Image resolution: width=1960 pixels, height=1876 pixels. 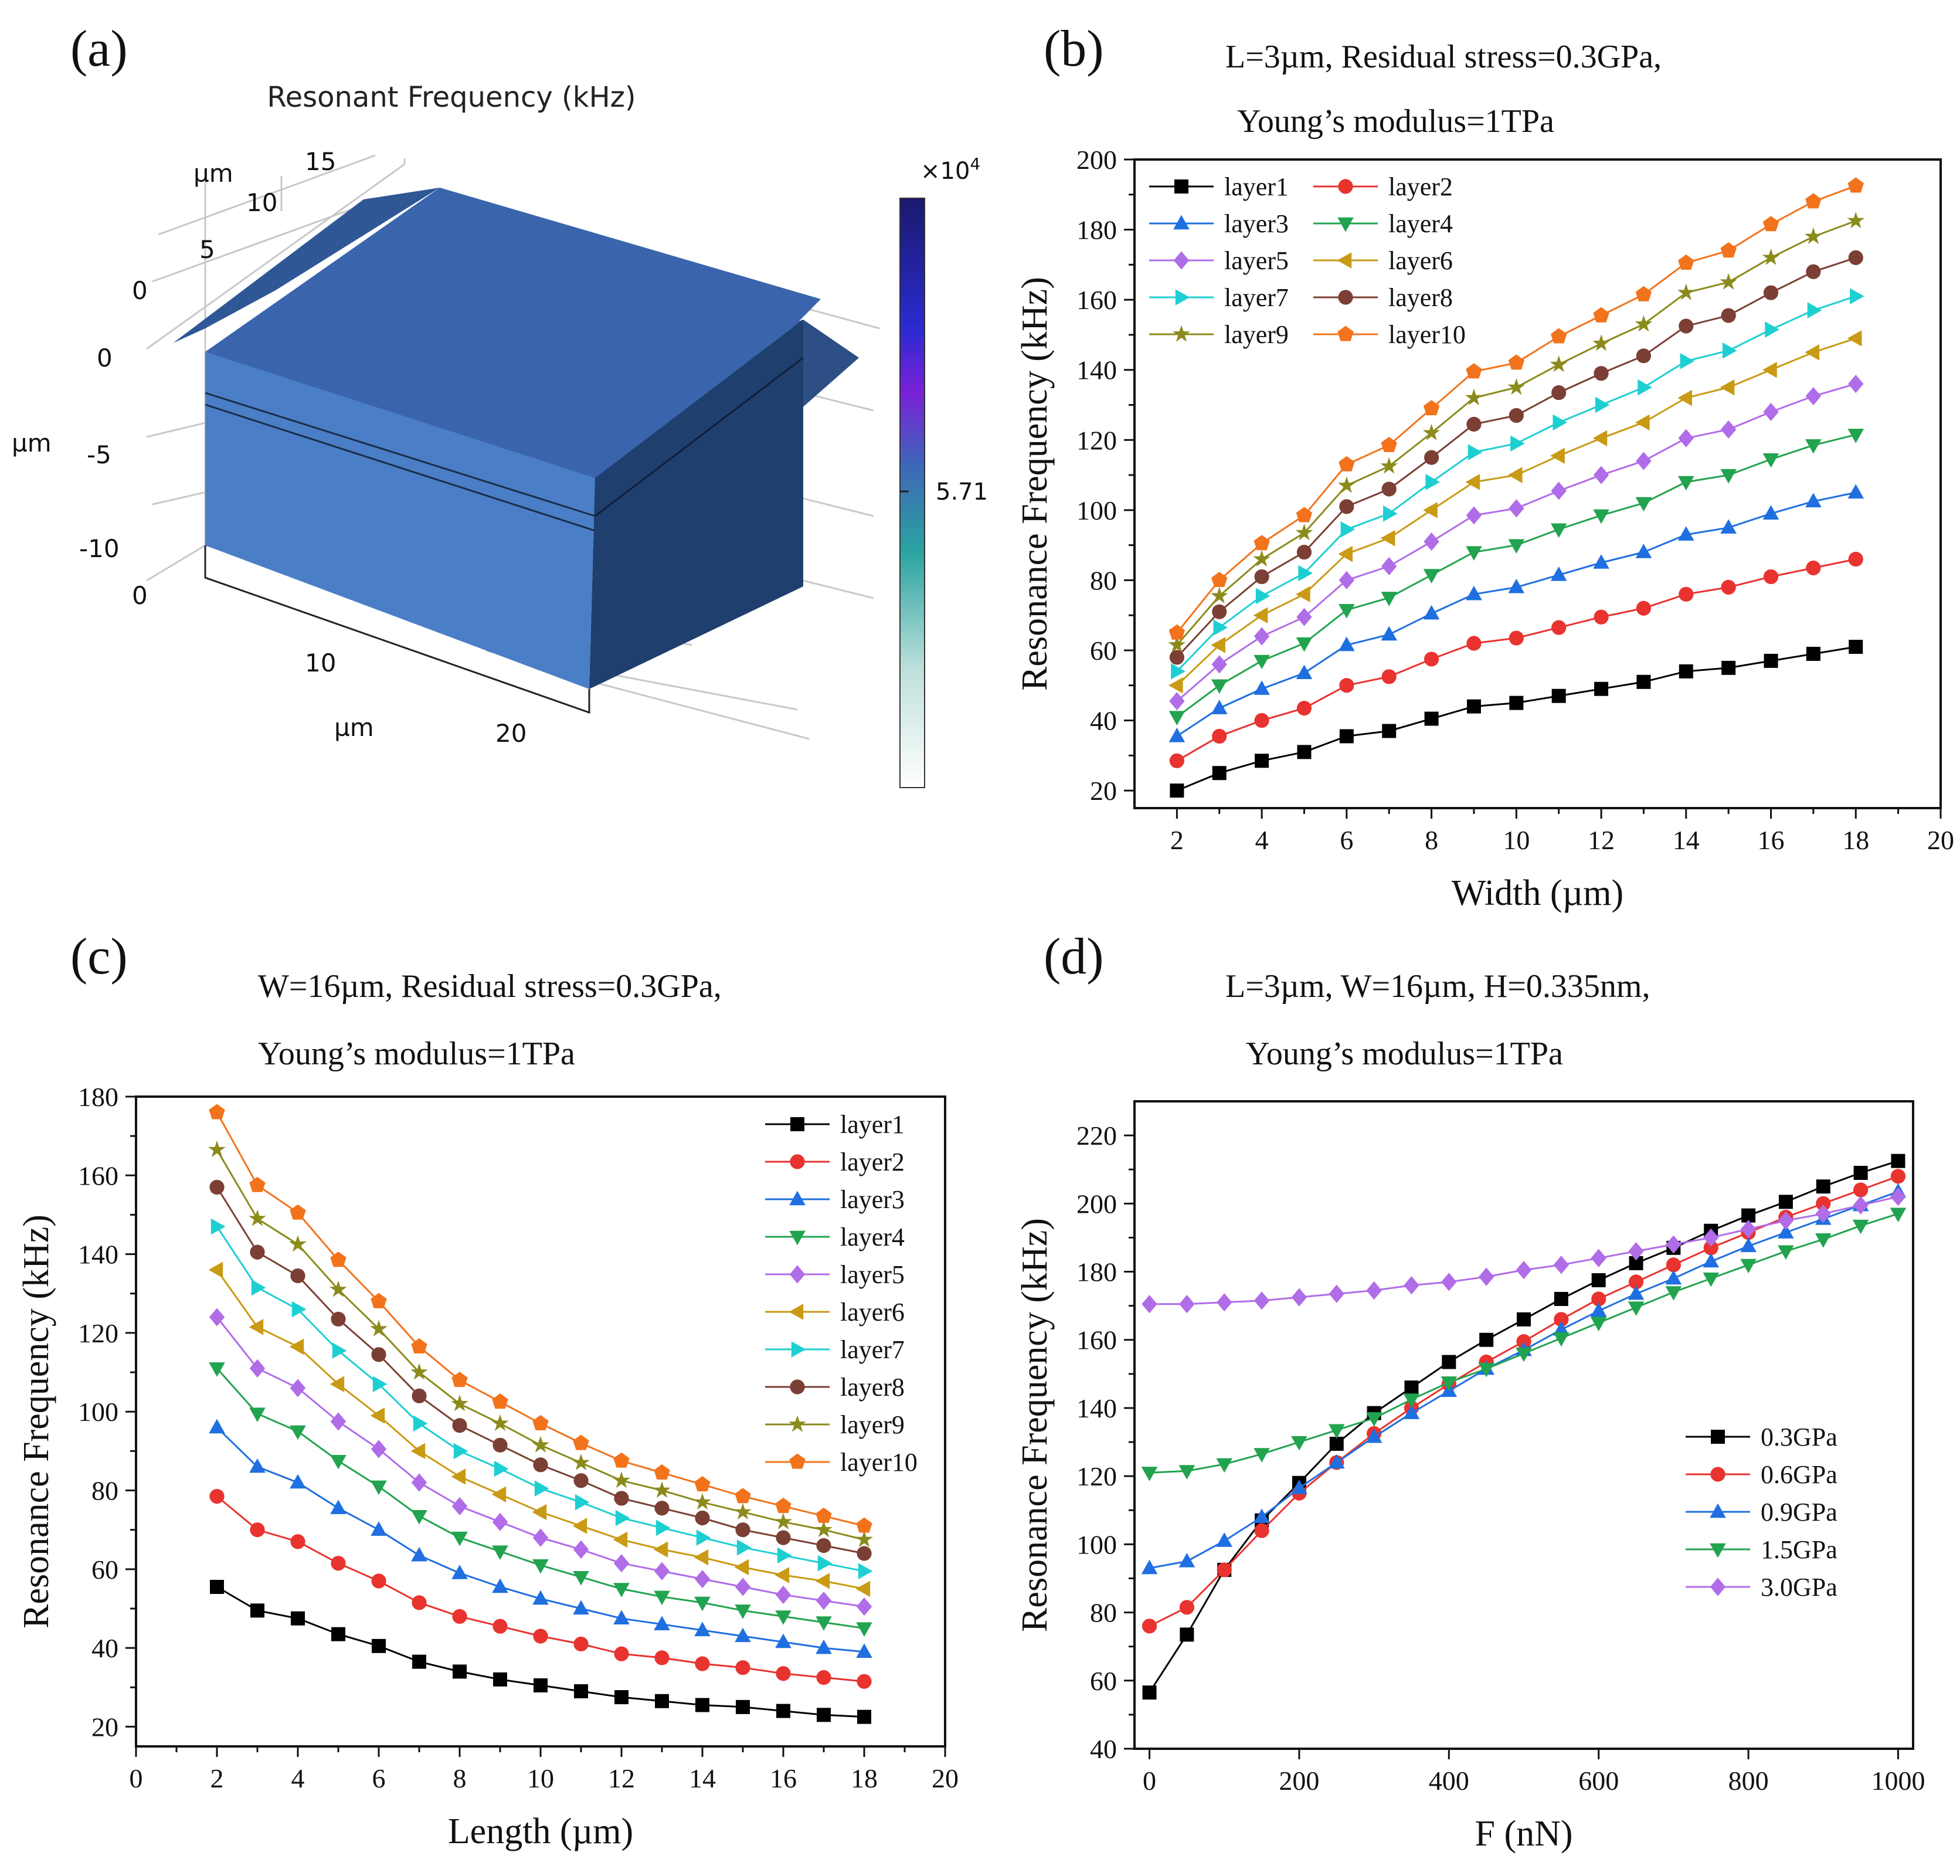 What do you see at coordinates (1718, 1550) in the screenshot?
I see `legend-marker-15gpa` at bounding box center [1718, 1550].